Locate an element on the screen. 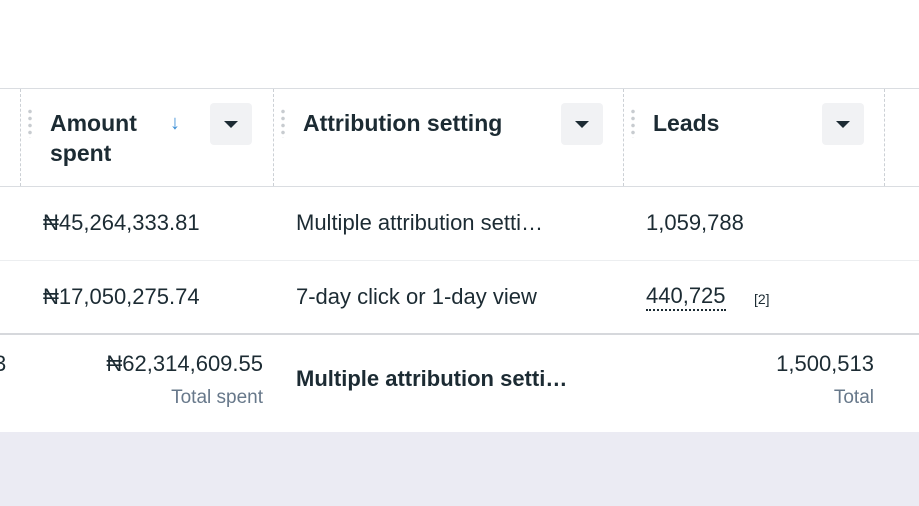 Image resolution: width=919 pixels, height=506 pixels. amount-spent-total-label: Total spent is located at coordinates (217, 397).